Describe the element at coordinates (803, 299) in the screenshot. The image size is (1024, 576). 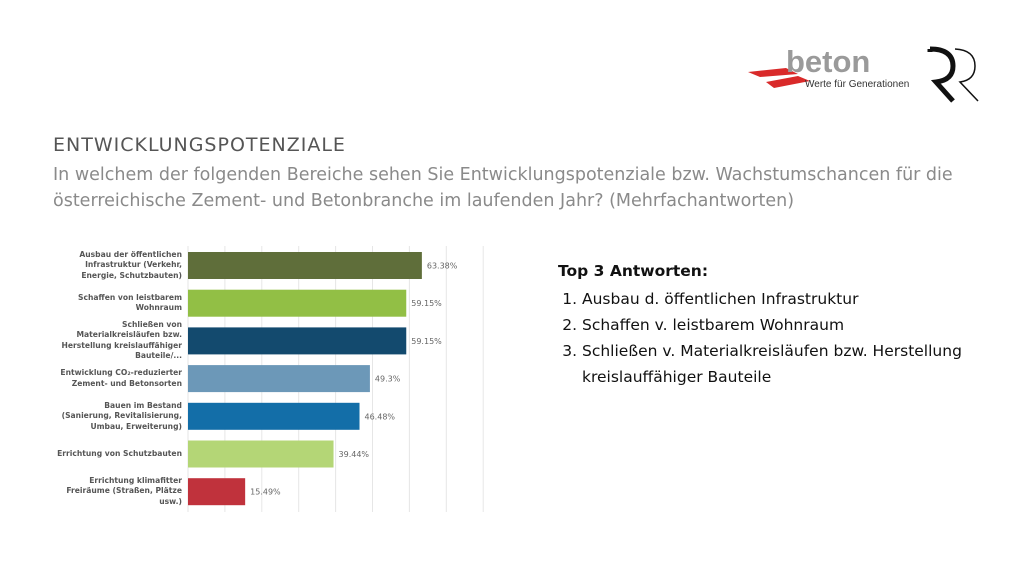
I see `top3-item: Ausbau d. öffentlichen Infrastruktur` at that location.